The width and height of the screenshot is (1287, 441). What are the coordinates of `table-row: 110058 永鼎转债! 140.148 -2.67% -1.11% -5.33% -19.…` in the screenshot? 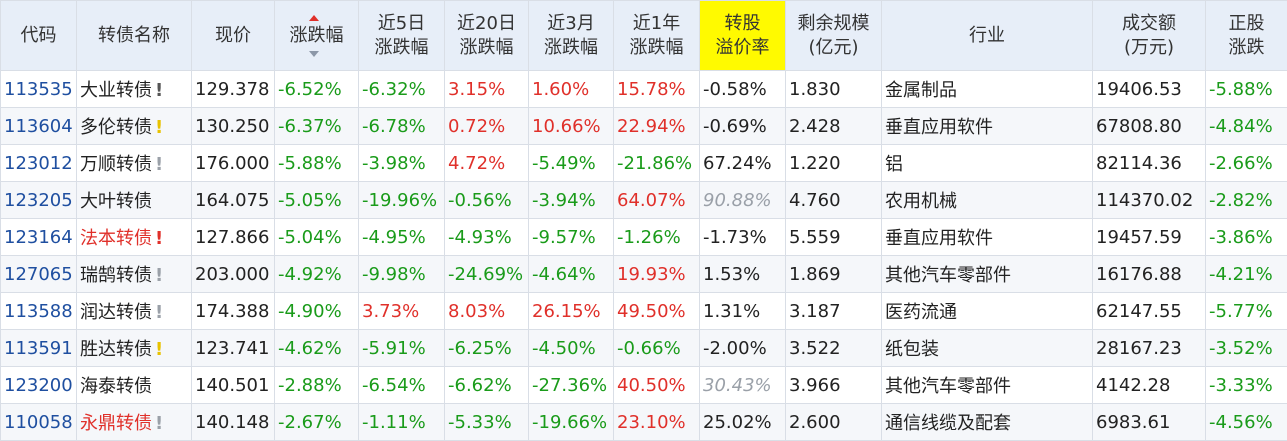 It's located at (643, 422).